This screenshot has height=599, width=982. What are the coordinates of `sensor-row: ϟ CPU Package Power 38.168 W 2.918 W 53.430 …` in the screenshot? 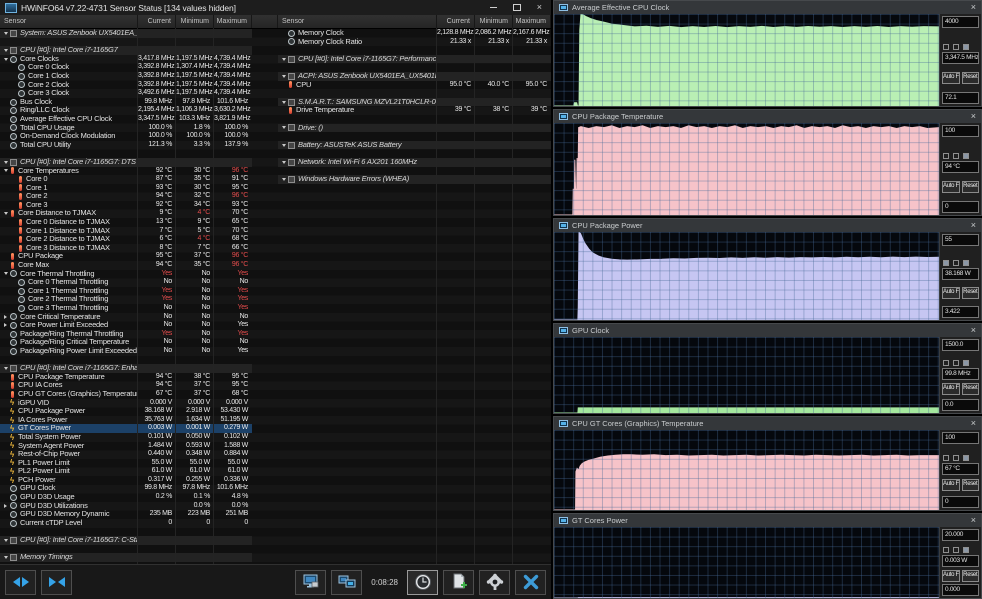 It's located at (126, 411).